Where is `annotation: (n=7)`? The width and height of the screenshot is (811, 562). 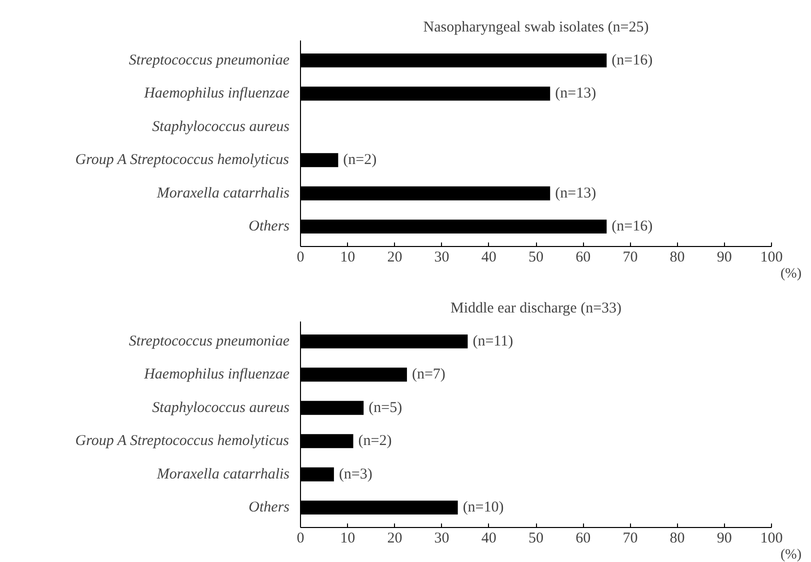
annotation: (n=7) is located at coordinates (429, 374).